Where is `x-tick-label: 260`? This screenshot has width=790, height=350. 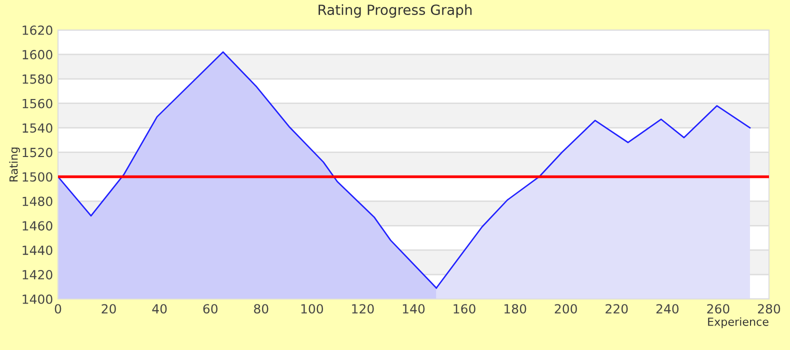
x-tick-label: 260 is located at coordinates (718, 309).